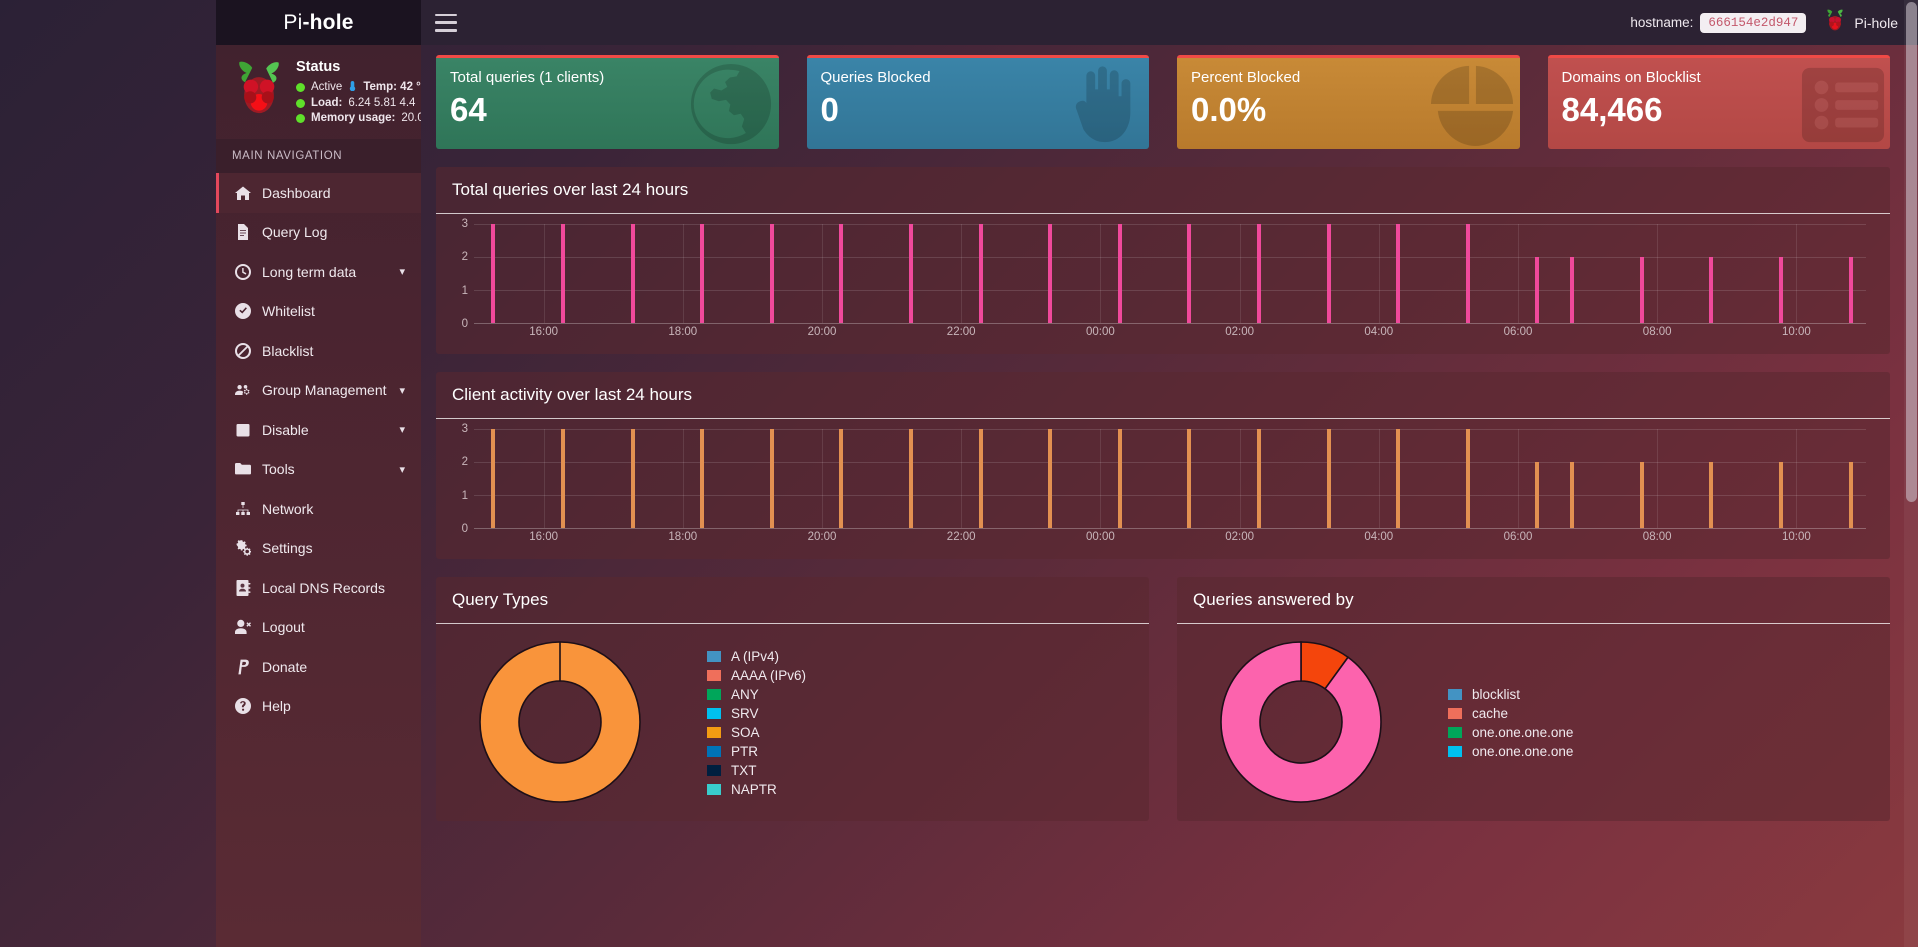 This screenshot has width=1918, height=947. What do you see at coordinates (1348, 102) in the screenshot?
I see `stat-card-percent-blocked: Percent Blocked 0.0%` at bounding box center [1348, 102].